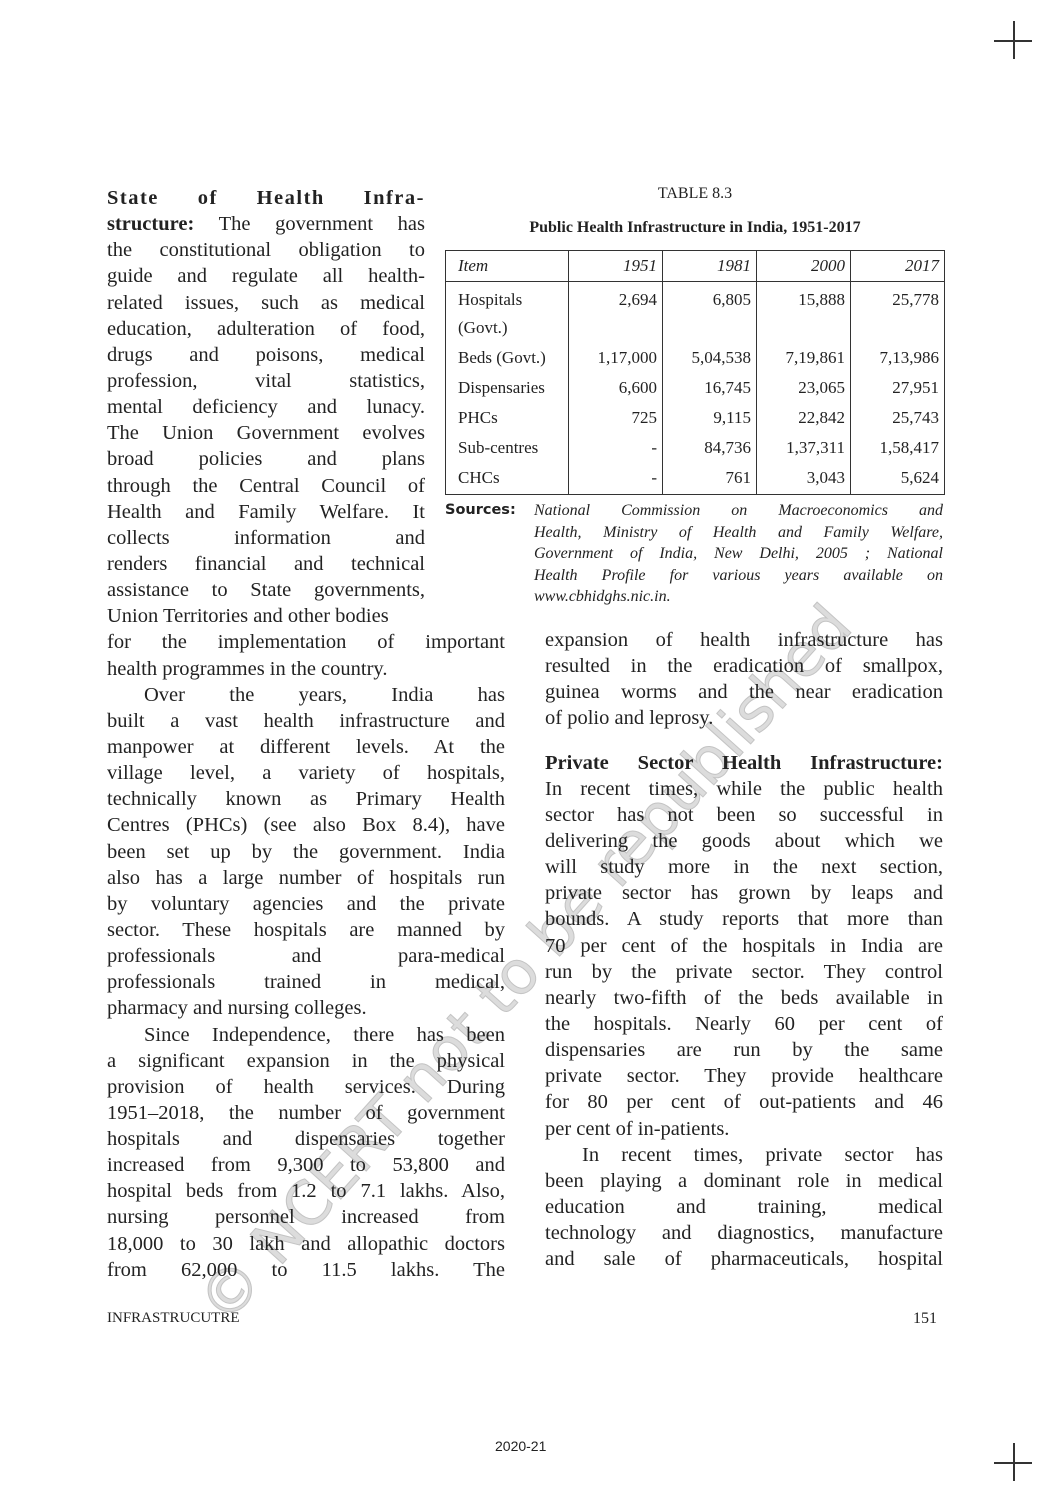  What do you see at coordinates (709, 312) in the screenshot?
I see `cell-value: 6,805` at bounding box center [709, 312].